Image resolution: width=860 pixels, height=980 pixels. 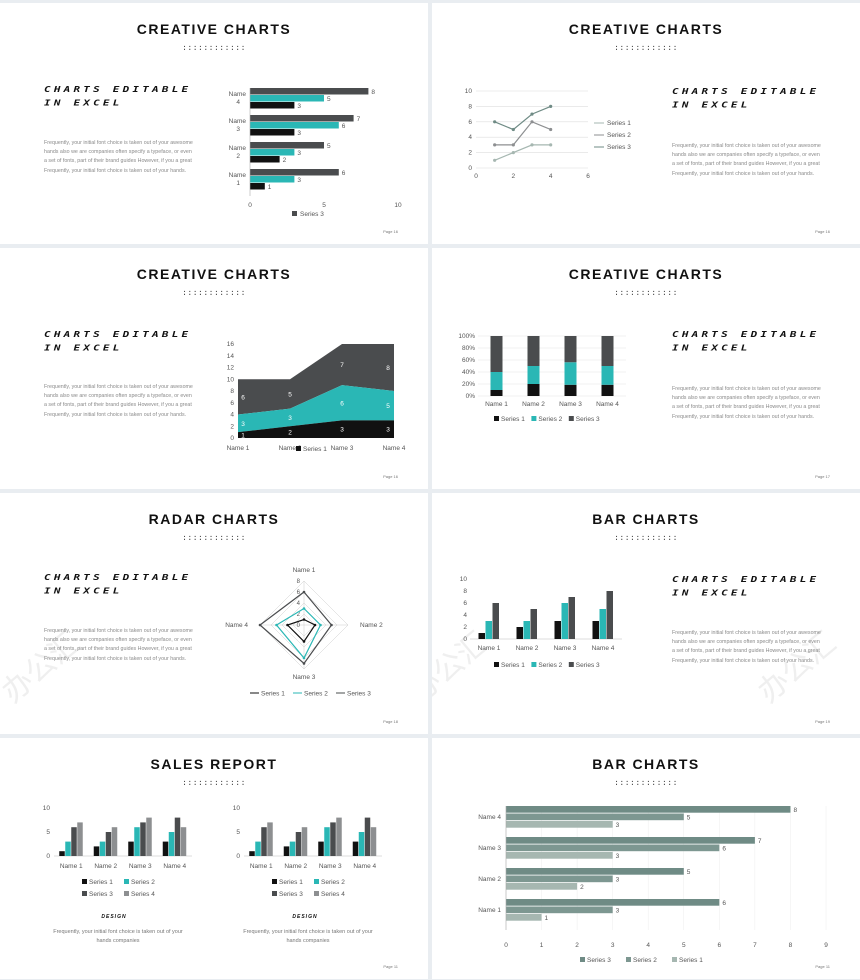 What do you see at coordinates (299, 615) in the screenshot?
I see `r-tick-label: 2` at bounding box center [299, 615].